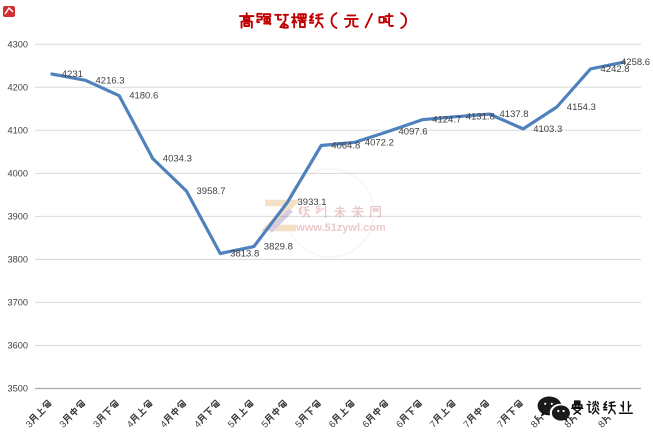  I want to click on svg-text: 3600, so click(18, 346).